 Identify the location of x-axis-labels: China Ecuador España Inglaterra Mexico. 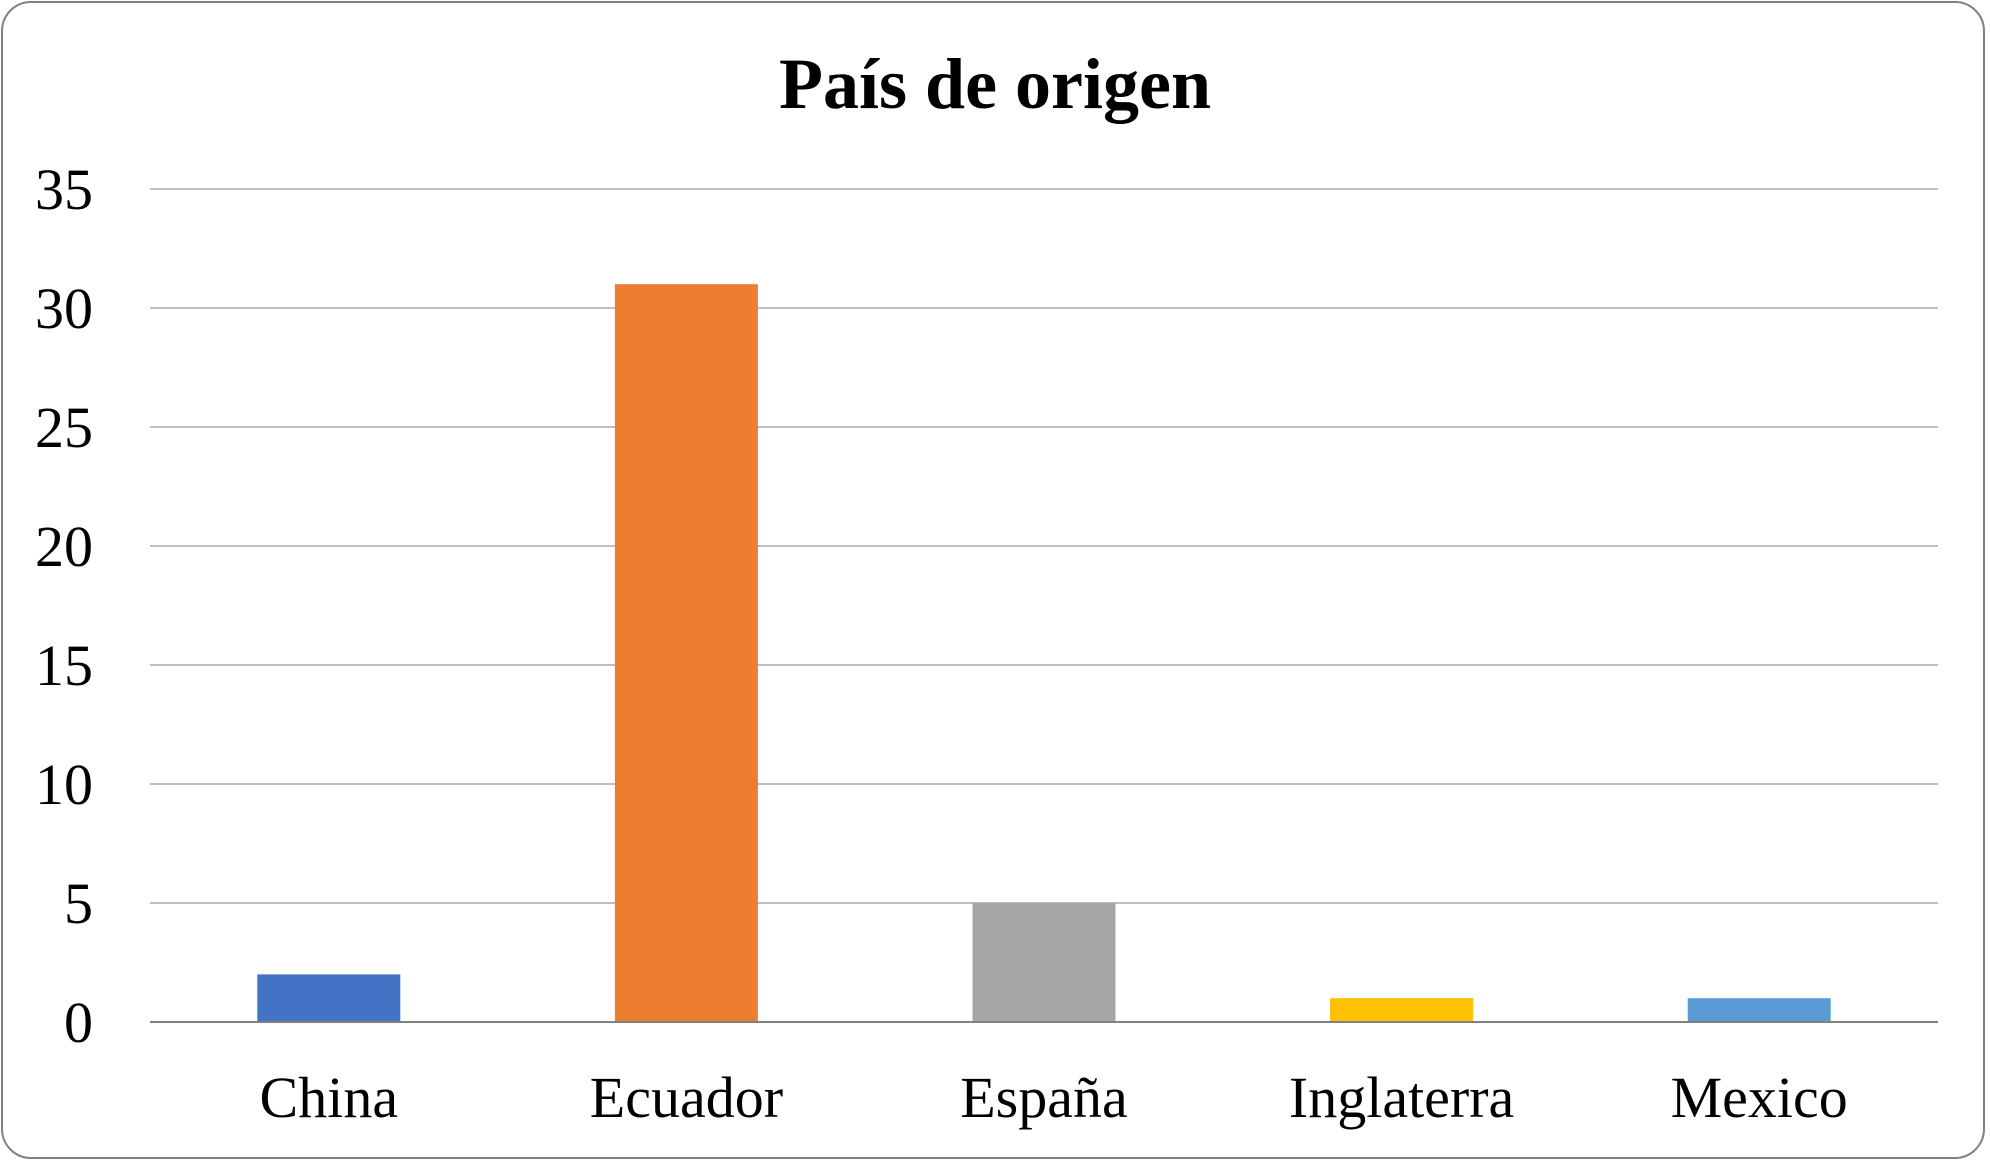
(1054, 1097).